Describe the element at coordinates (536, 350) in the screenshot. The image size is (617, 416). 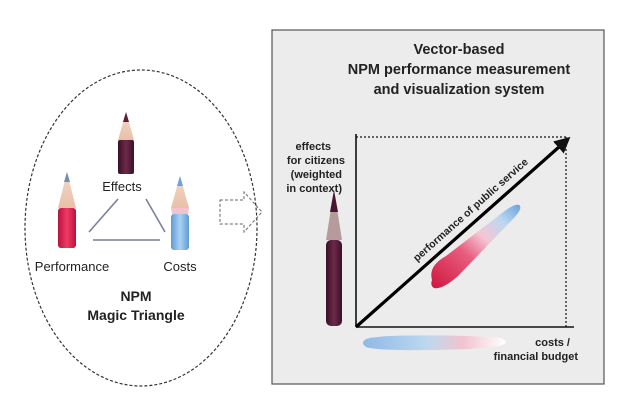
I see `x-axis-label: costs / financial budget` at that location.